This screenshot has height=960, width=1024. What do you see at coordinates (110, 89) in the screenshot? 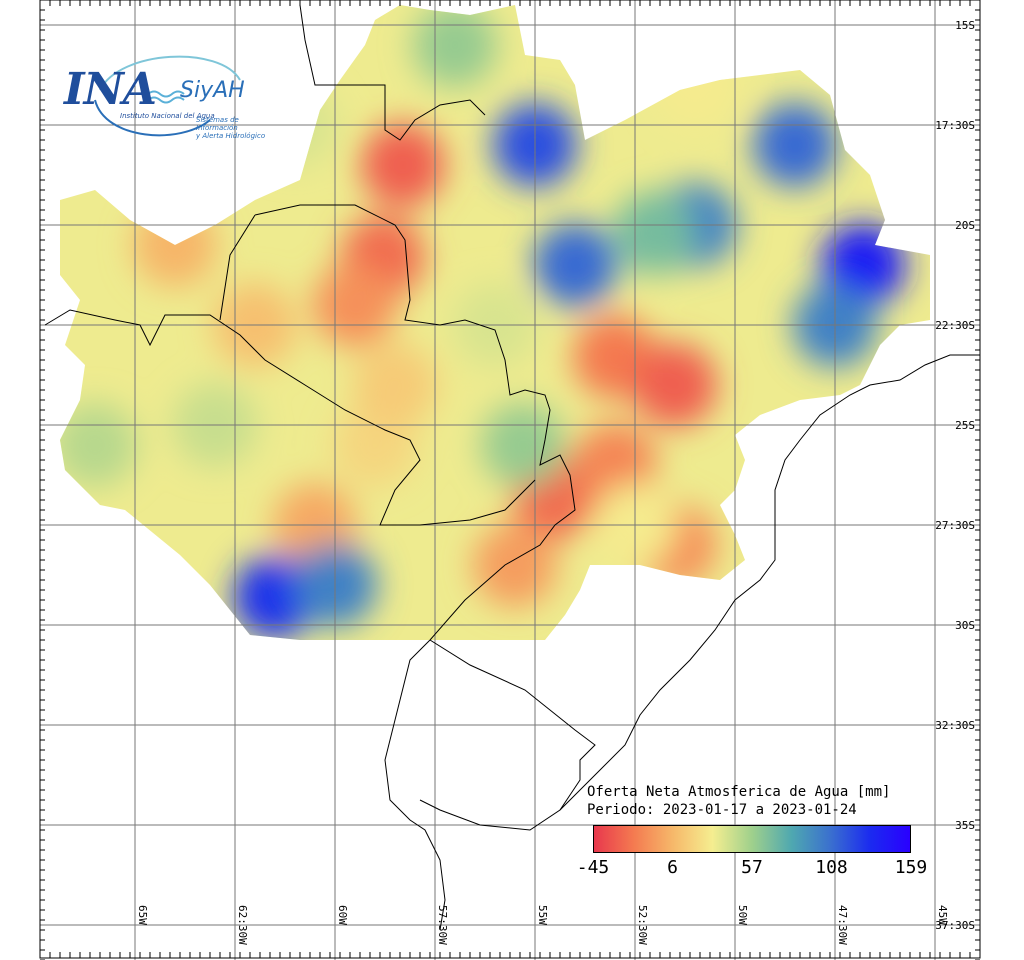
I see `logo-ina: INA` at bounding box center [110, 89].